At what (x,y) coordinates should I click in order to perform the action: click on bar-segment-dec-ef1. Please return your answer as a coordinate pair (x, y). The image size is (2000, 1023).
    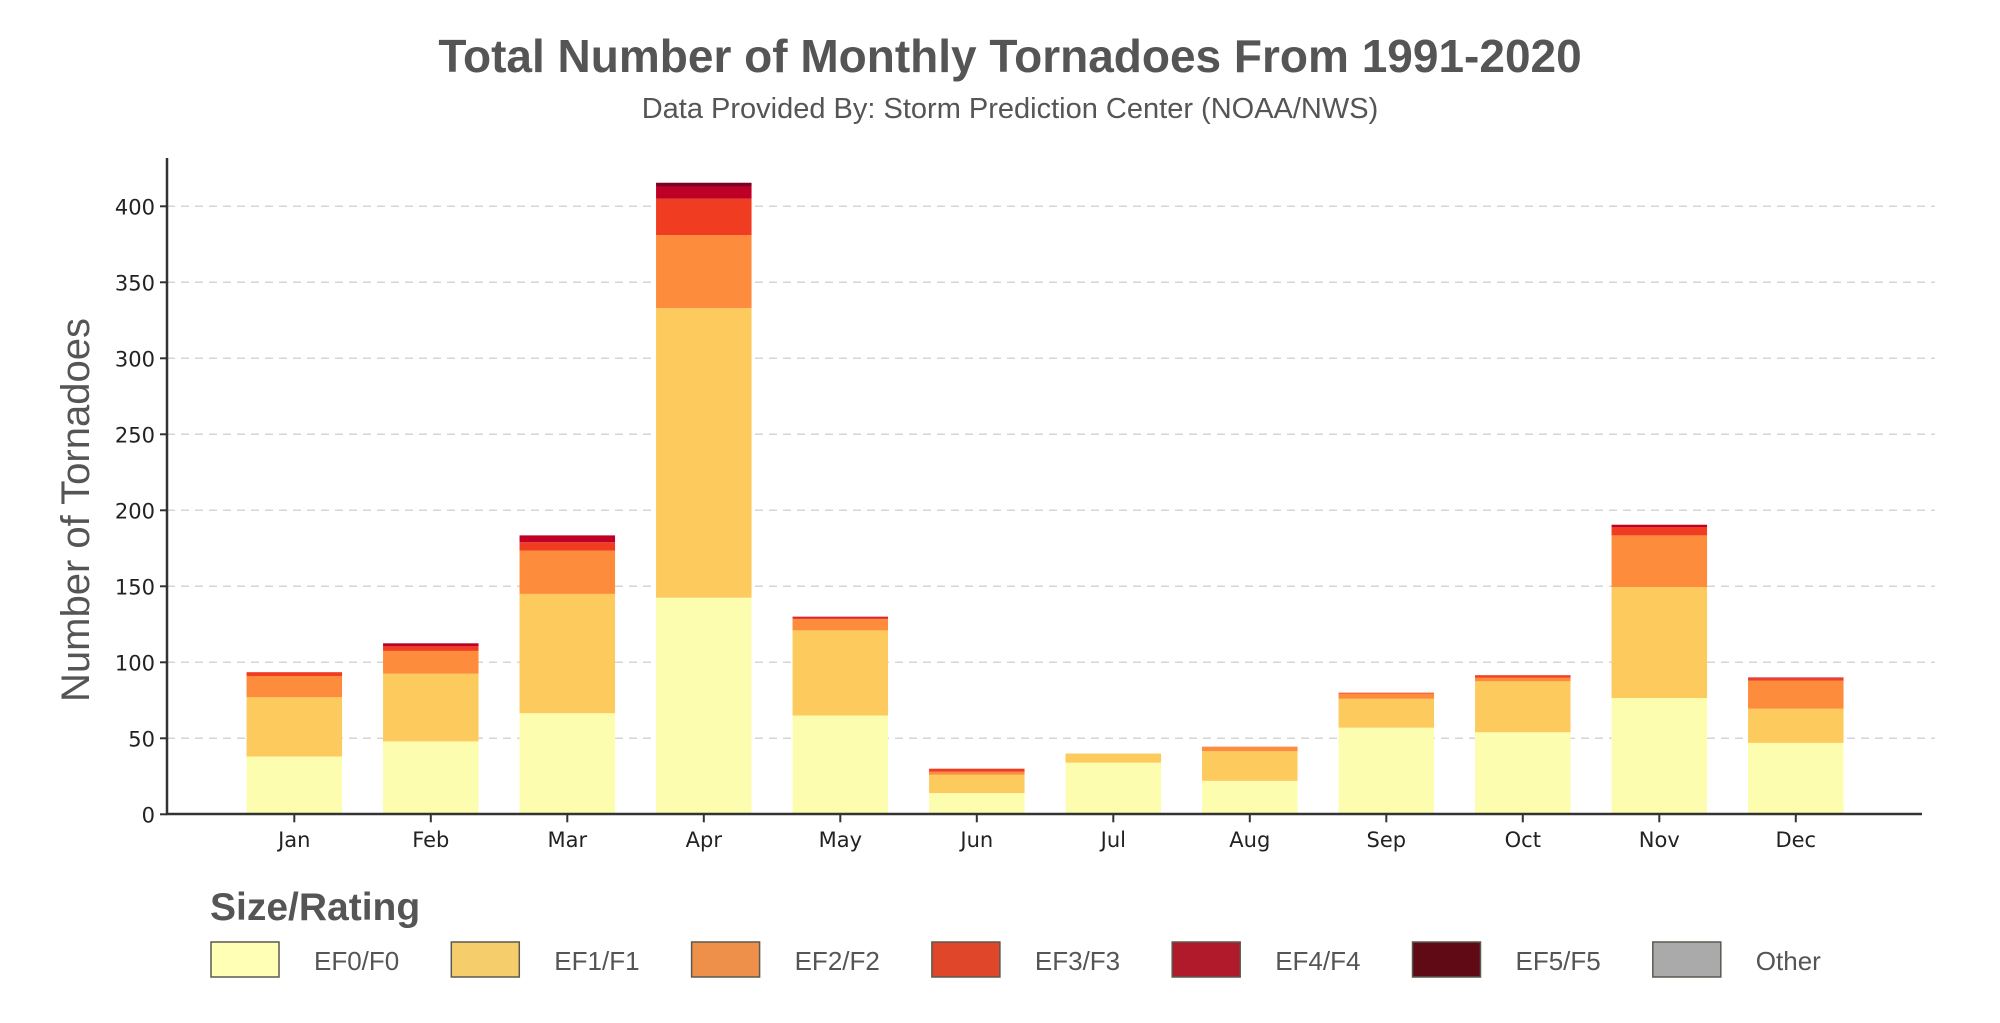
    Looking at the image, I should click on (1796, 725).